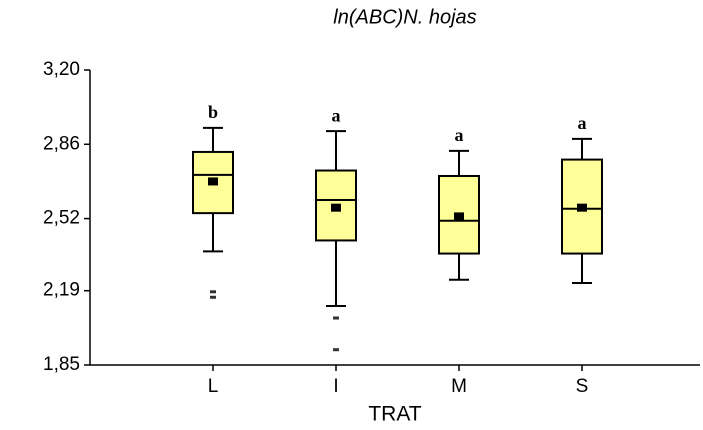 The image size is (703, 430). Describe the element at coordinates (404, 17) in the screenshot. I see `chart-title: ln(ABC)N. hojas` at that location.